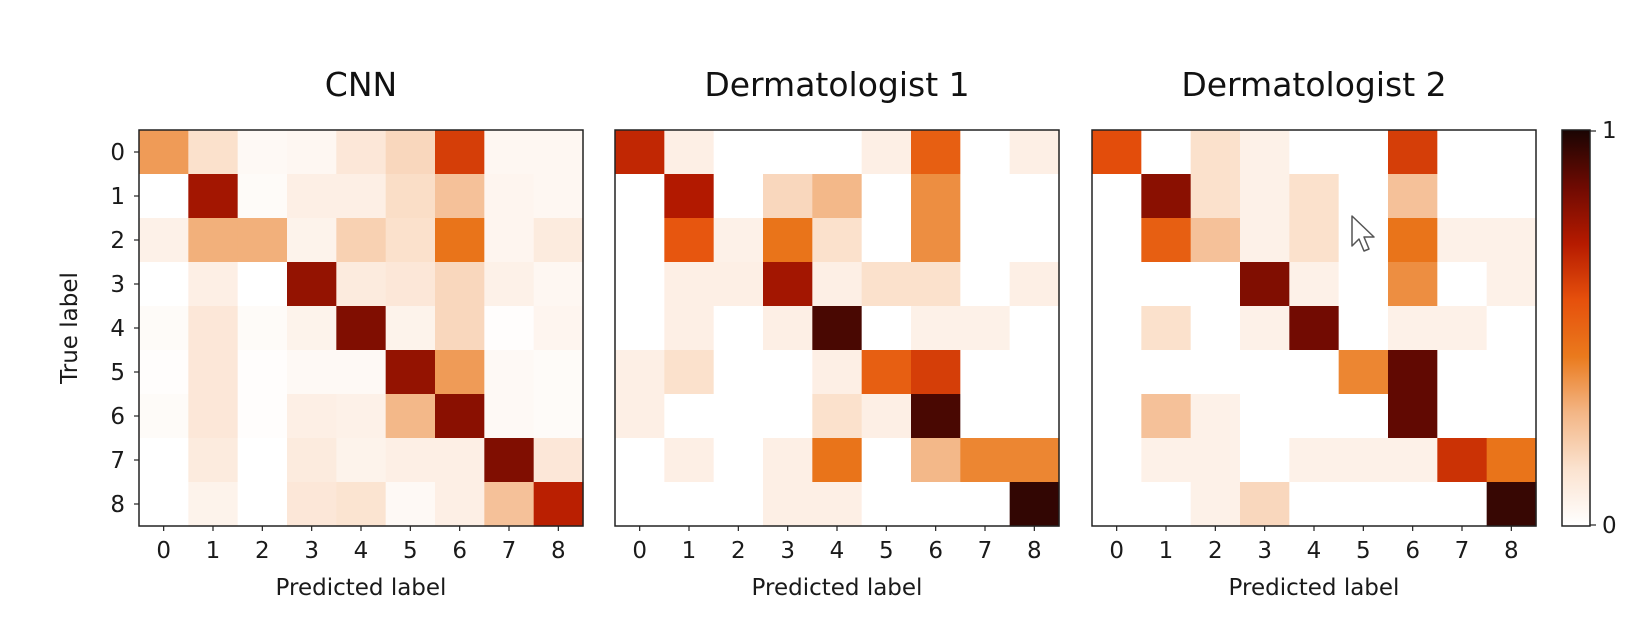  Describe the element at coordinates (117, 241) in the screenshot. I see `y-tick-label: 2` at that location.